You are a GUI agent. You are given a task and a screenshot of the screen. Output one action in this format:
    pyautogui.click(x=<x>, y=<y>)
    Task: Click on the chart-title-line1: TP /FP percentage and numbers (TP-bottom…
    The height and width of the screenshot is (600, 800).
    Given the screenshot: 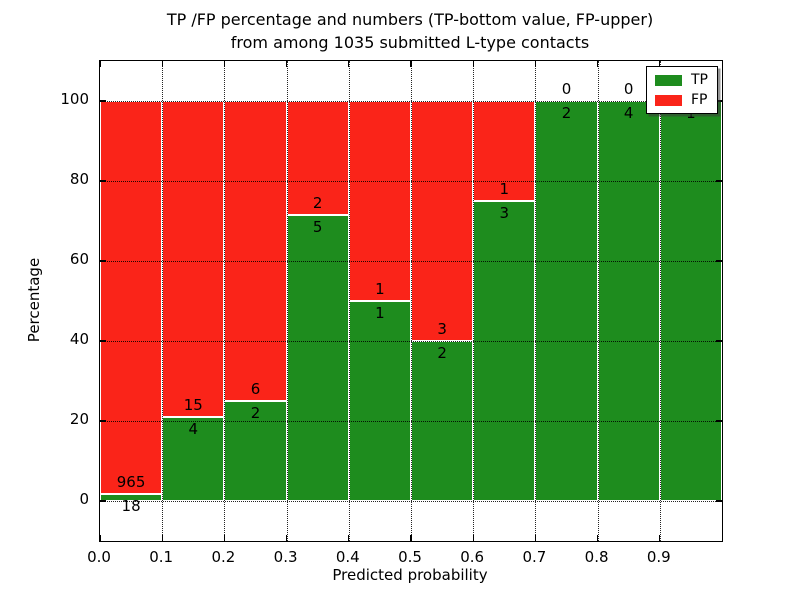 What is the action you would take?
    pyautogui.click(x=410, y=19)
    